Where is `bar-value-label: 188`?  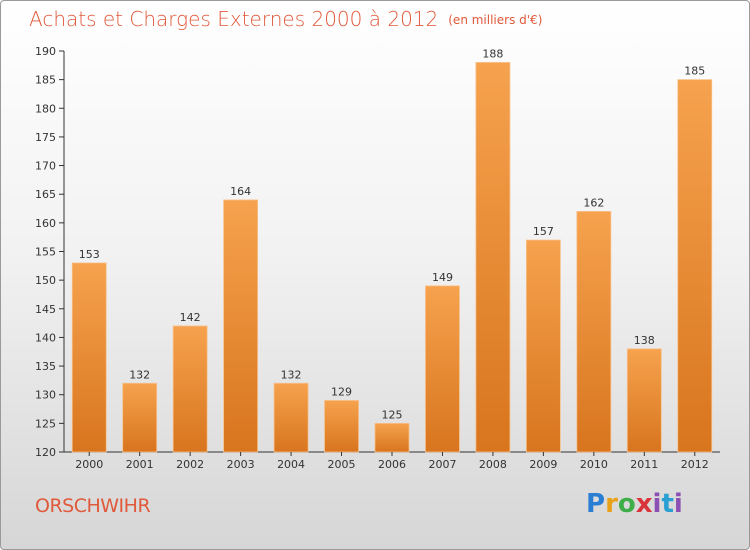 bar-value-label: 188 is located at coordinates (492, 53).